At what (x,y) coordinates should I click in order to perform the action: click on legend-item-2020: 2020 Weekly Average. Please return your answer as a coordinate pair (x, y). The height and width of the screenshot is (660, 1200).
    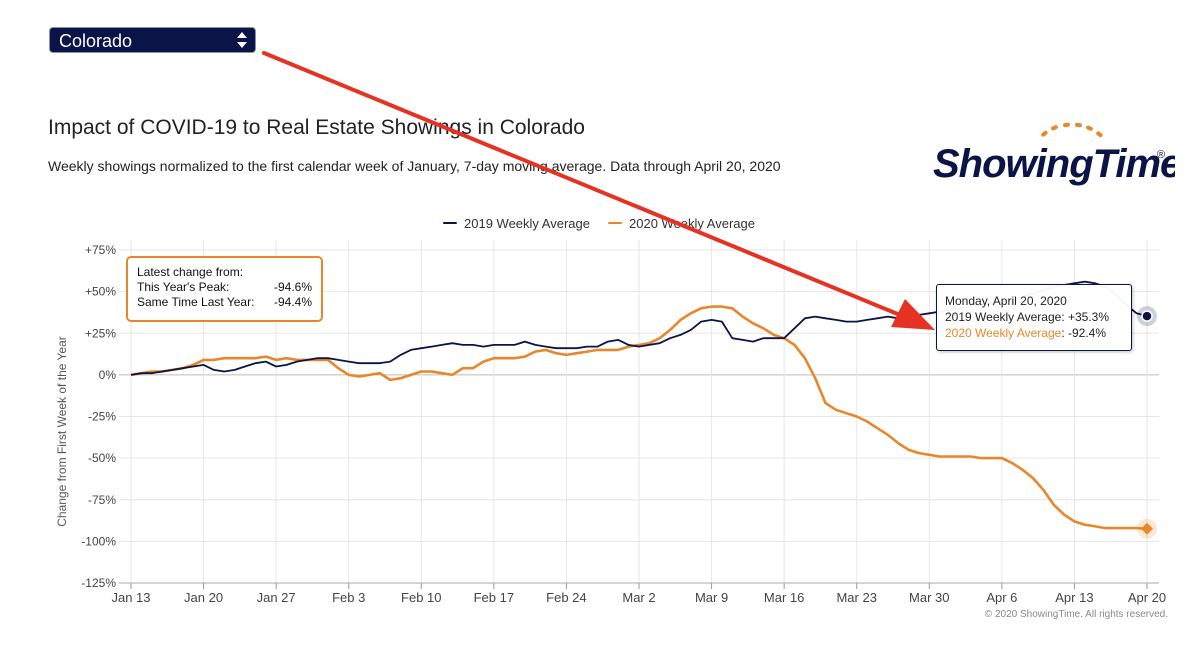
    Looking at the image, I should click on (681, 223).